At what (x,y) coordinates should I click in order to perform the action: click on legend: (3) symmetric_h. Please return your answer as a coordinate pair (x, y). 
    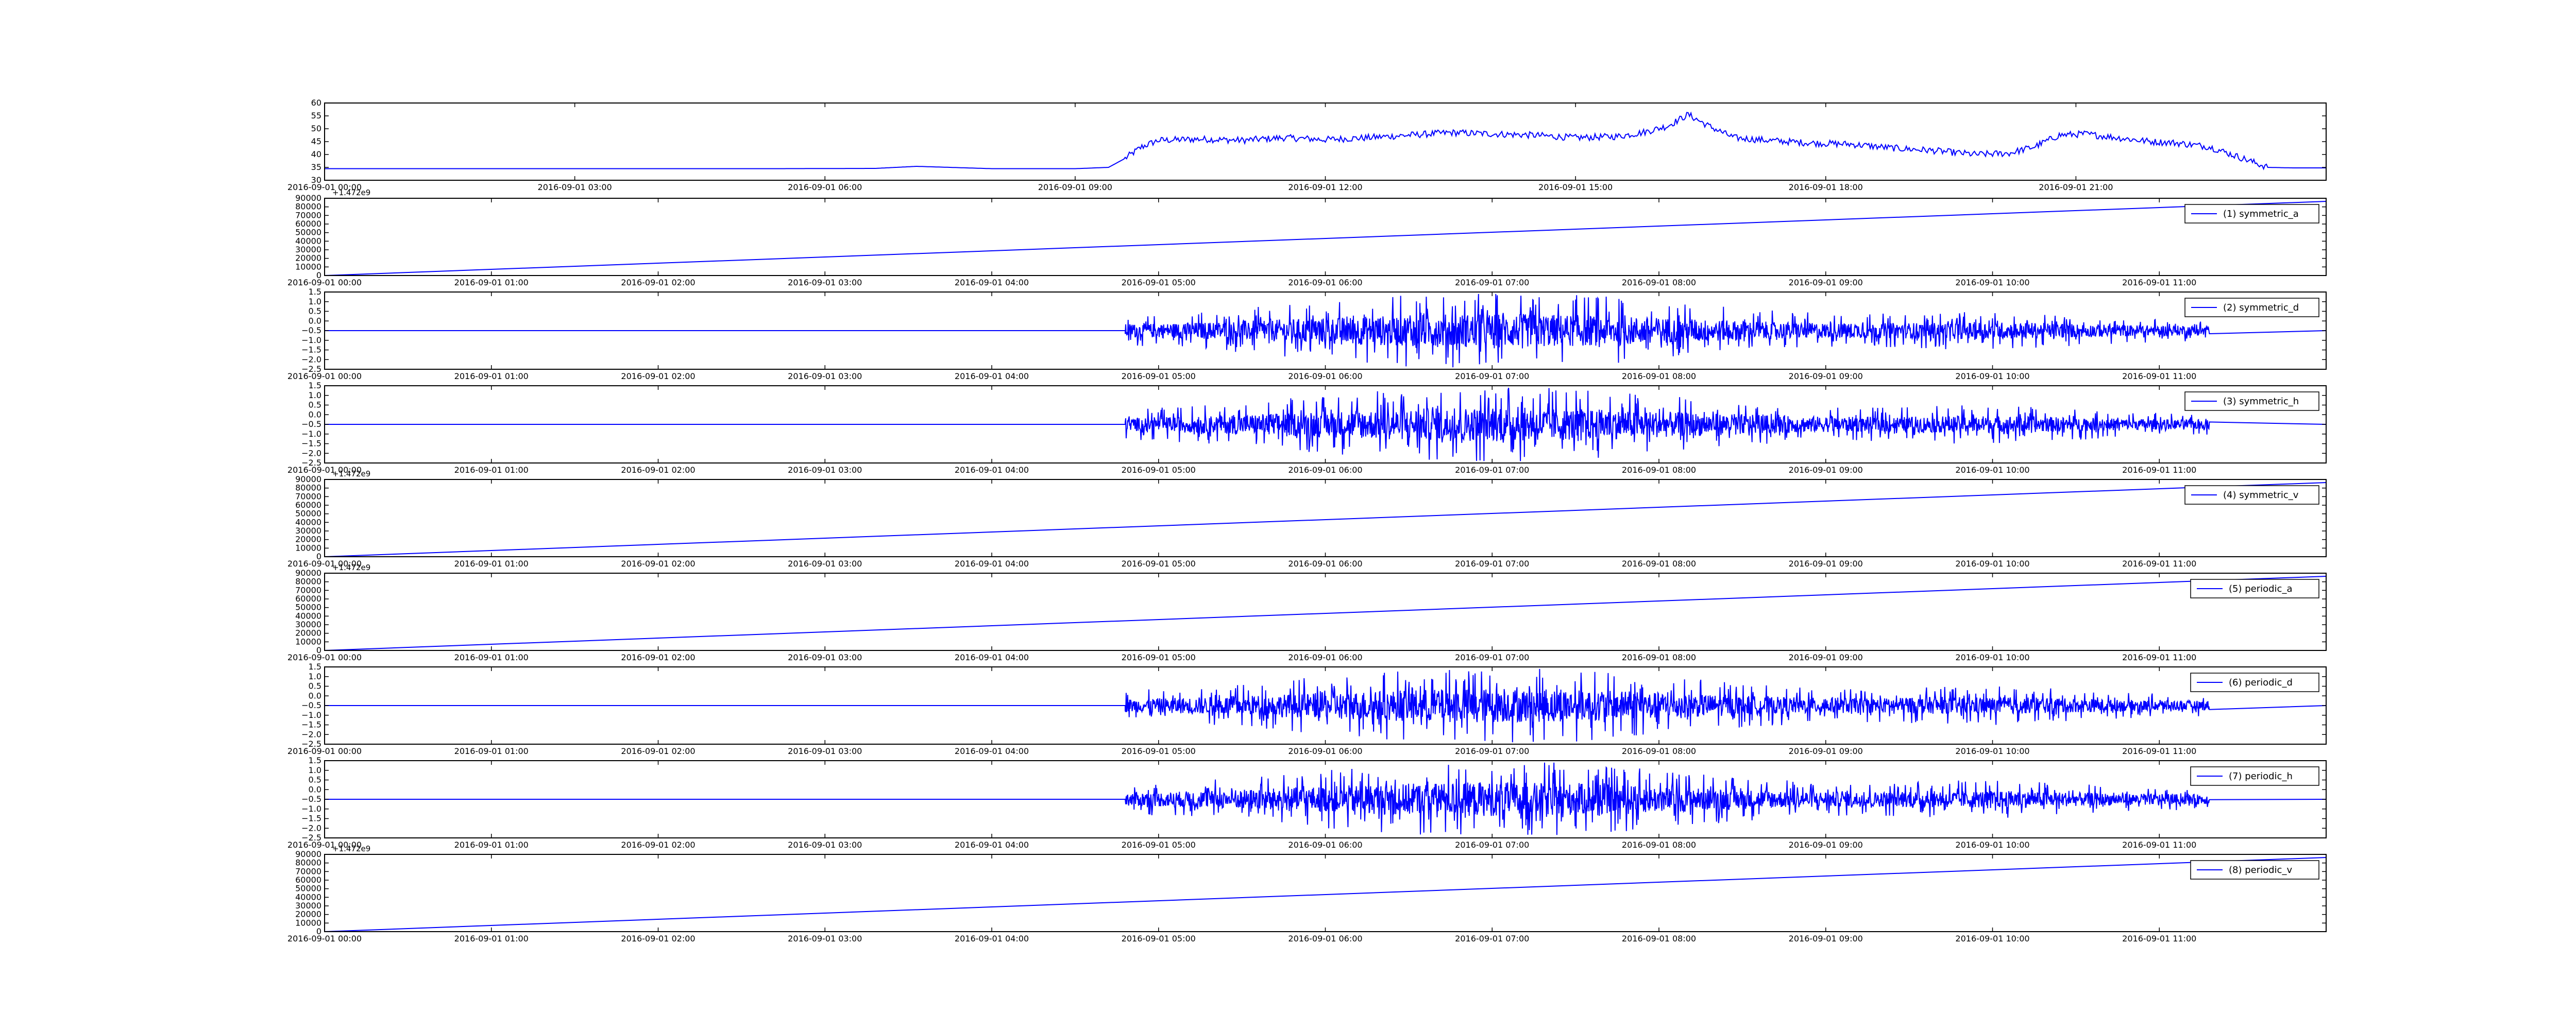
    Looking at the image, I should click on (2251, 401).